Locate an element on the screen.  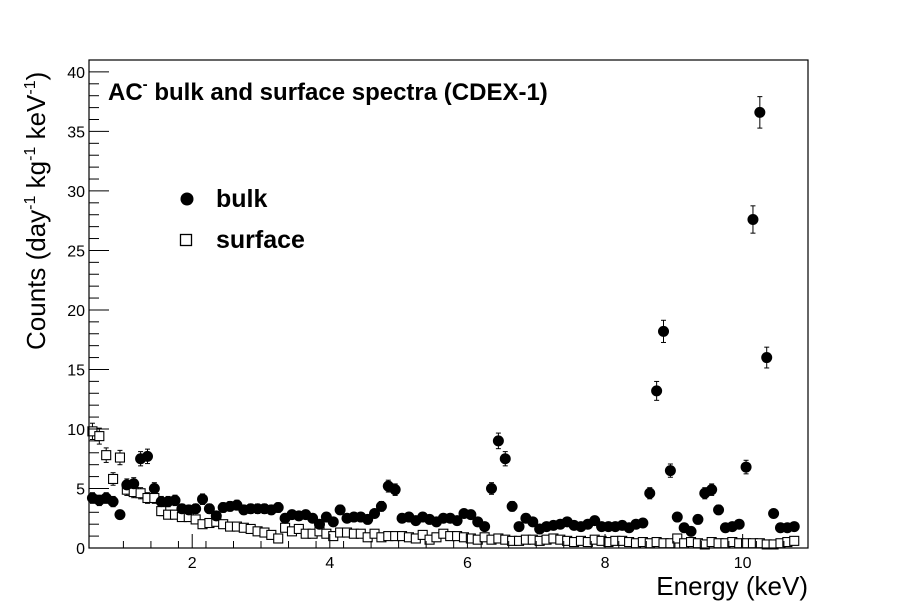
x-tick-label: 10 is located at coordinates (743, 563).